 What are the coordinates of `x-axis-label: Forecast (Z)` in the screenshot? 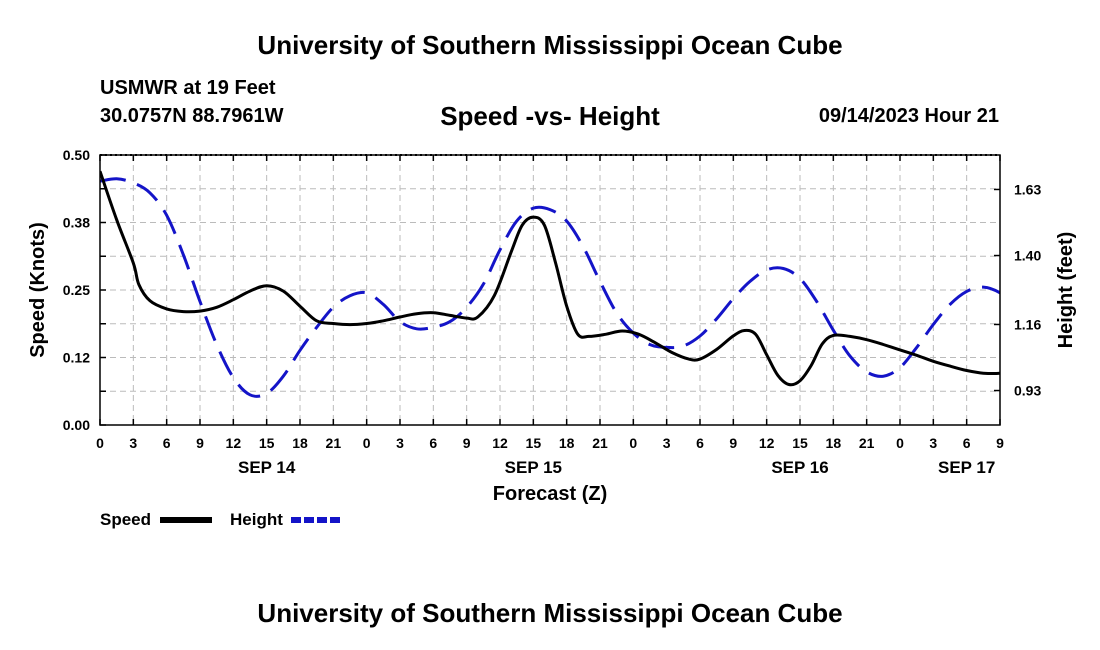 It's located at (550, 494).